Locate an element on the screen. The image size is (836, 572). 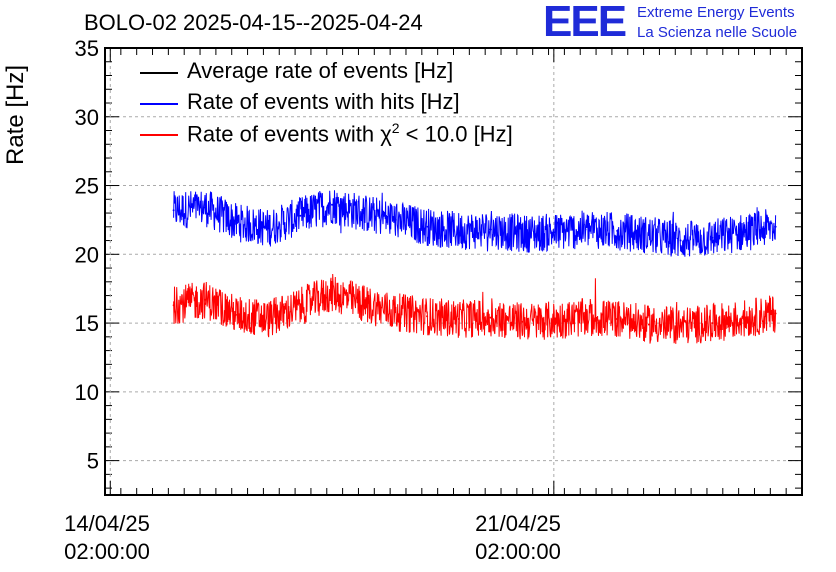
legend-label-hits: Rate of events with hits [Hz] is located at coordinates (323, 101).